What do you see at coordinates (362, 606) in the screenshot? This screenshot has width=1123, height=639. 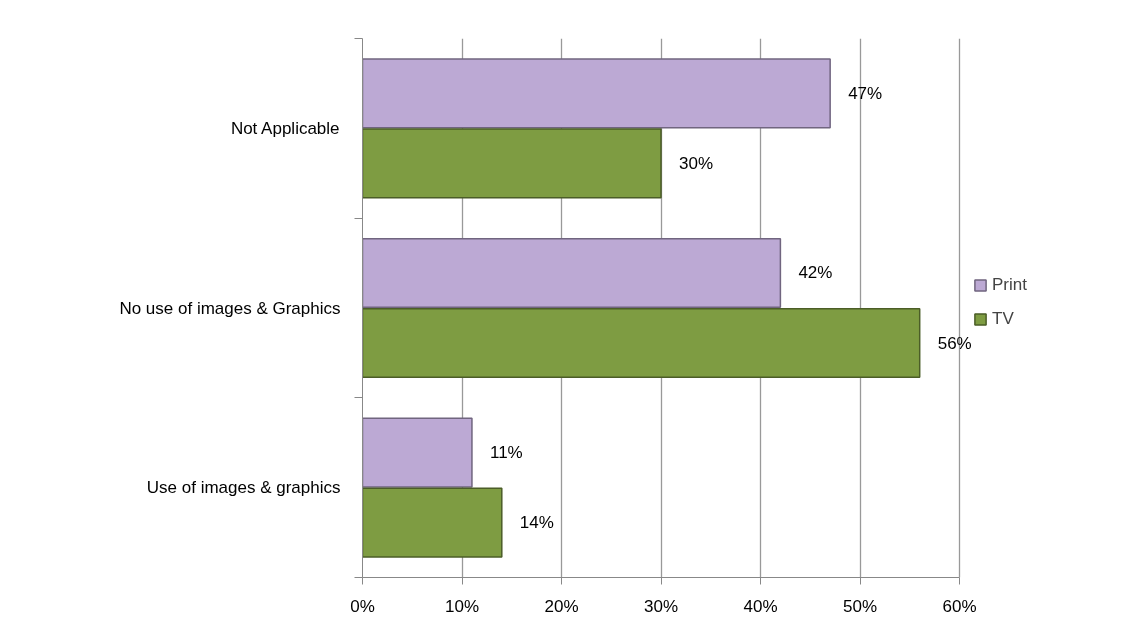 I see `x-tick-label: 0%` at bounding box center [362, 606].